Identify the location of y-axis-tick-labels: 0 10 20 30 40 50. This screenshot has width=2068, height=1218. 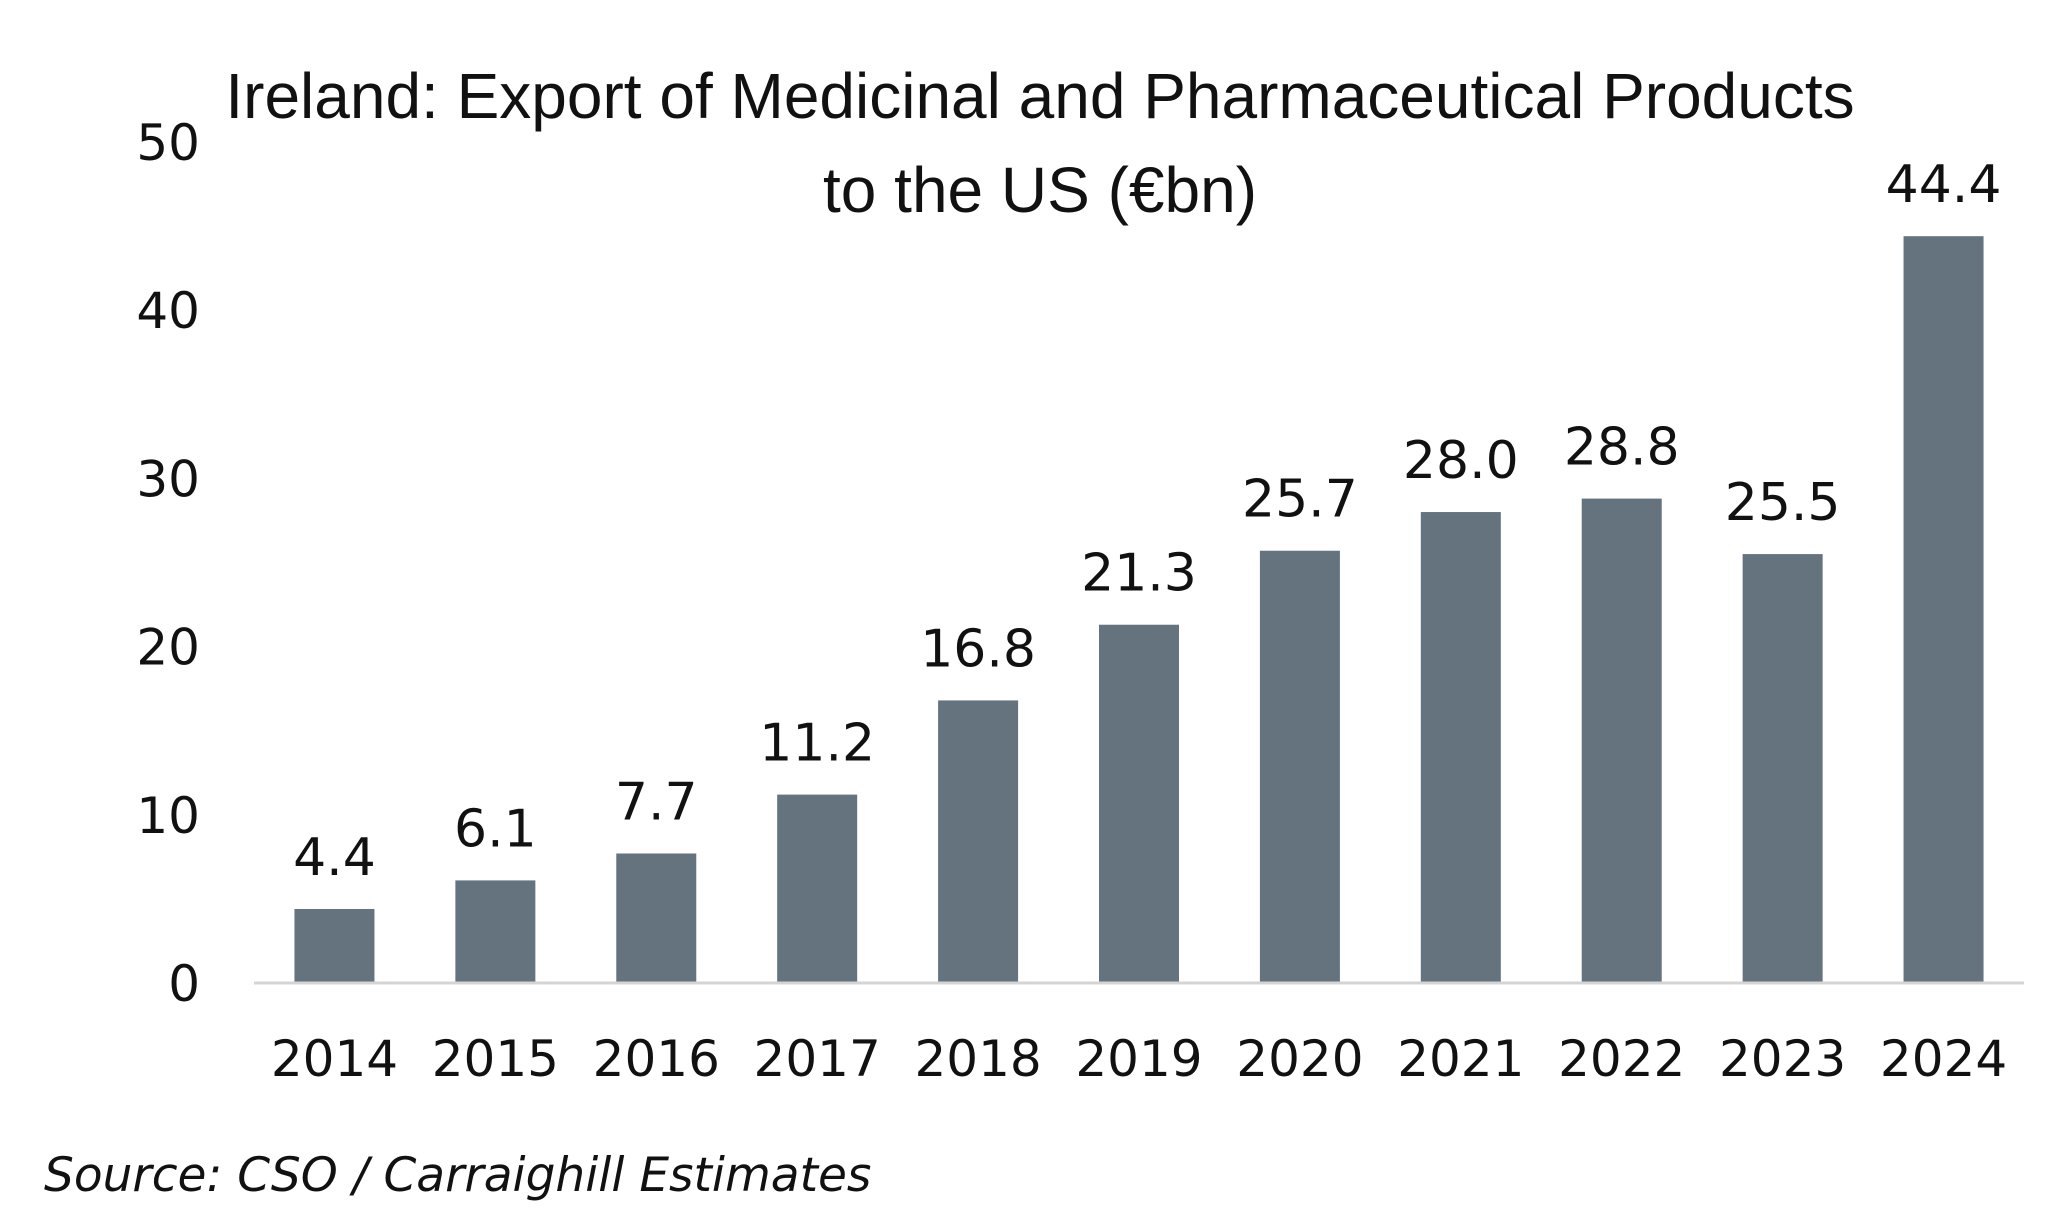
(168, 563).